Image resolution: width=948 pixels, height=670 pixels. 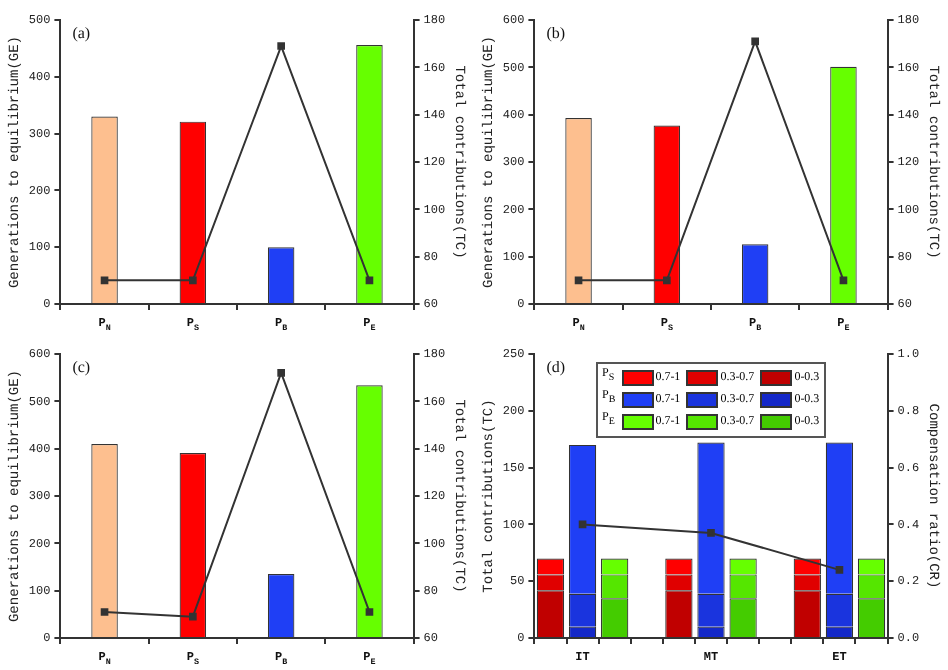 I want to click on chart-title: (a), so click(x=81, y=33).